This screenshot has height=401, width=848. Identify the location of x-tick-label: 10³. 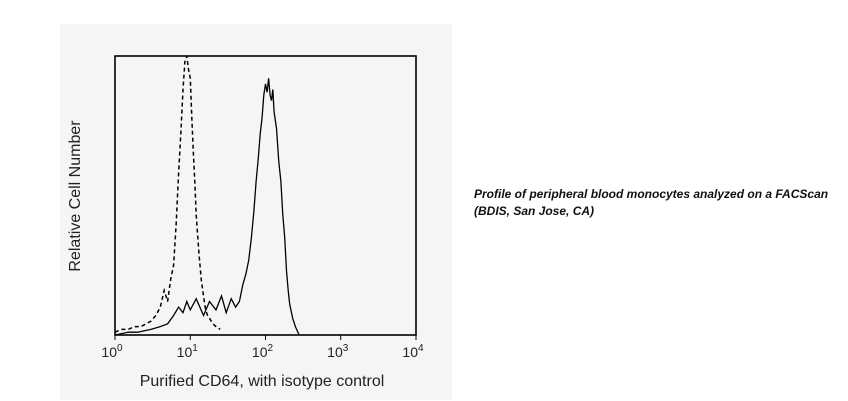
(338, 351).